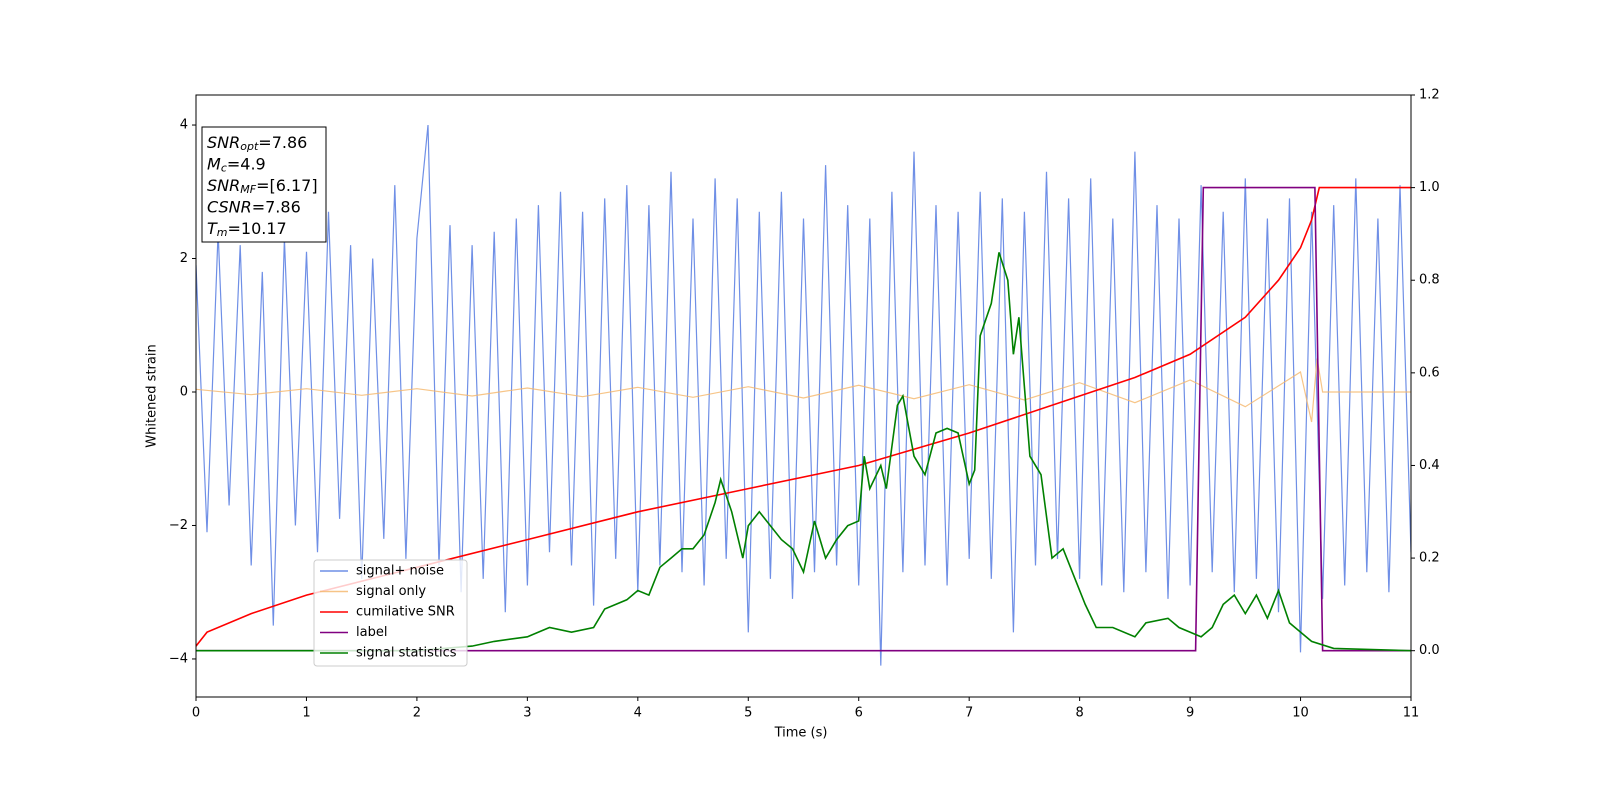 The width and height of the screenshot is (1600, 800). I want to click on x-axis-label: Time (s), so click(801, 733).